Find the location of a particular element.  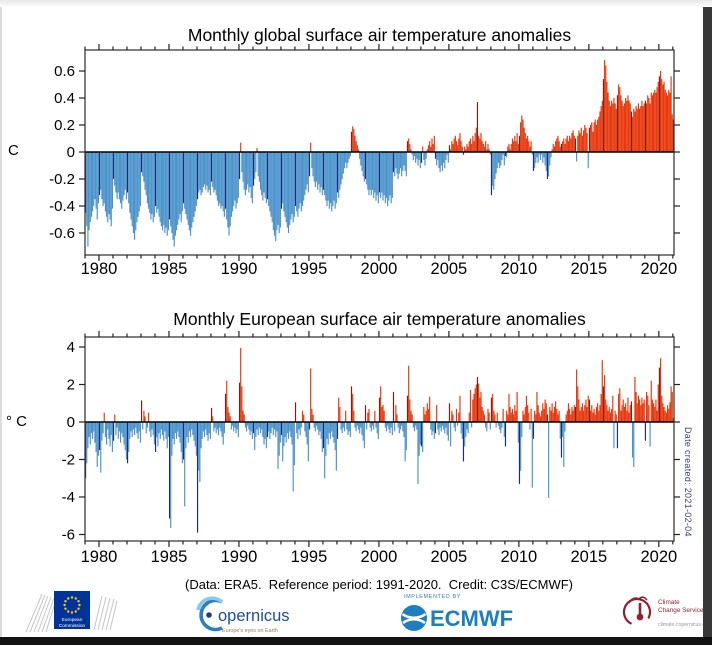

x-tick-label: 2005 is located at coordinates (449, 557).